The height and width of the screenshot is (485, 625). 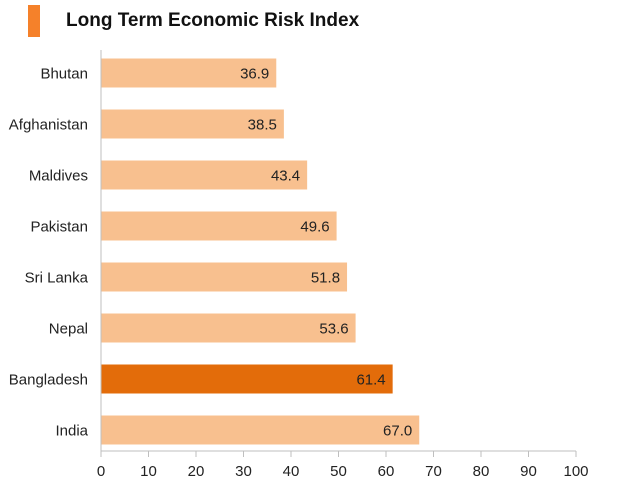 I want to click on value-label-bhutan: 36.9, so click(x=254, y=74).